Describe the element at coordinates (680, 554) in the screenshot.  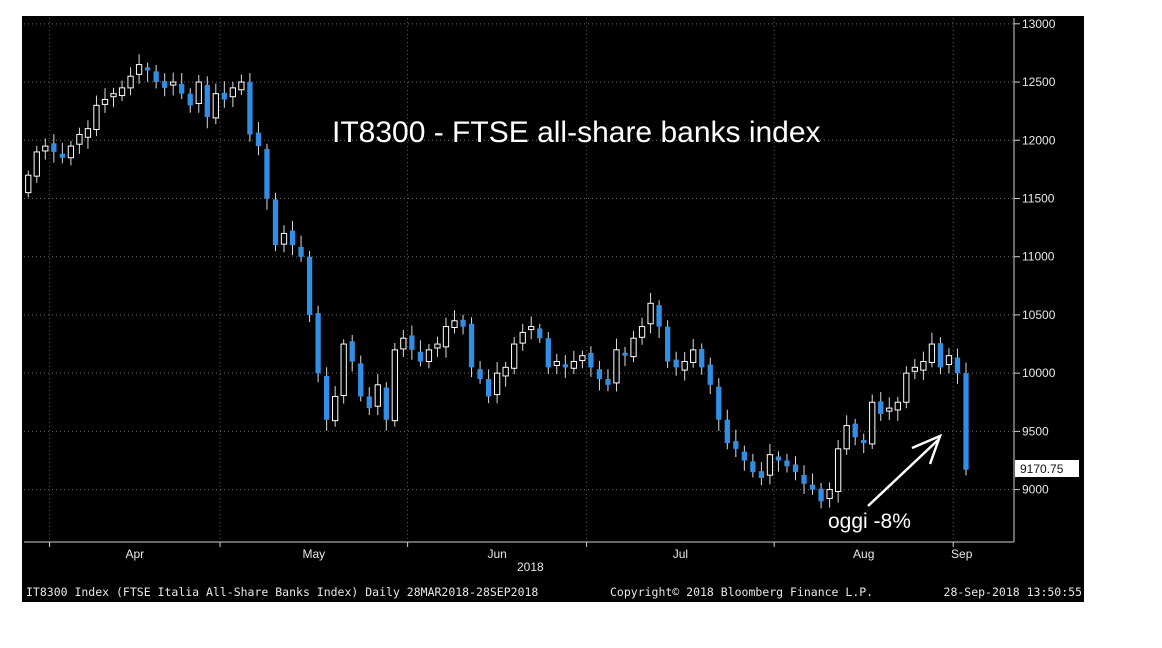
I see `x-tick-label: Jul` at that location.